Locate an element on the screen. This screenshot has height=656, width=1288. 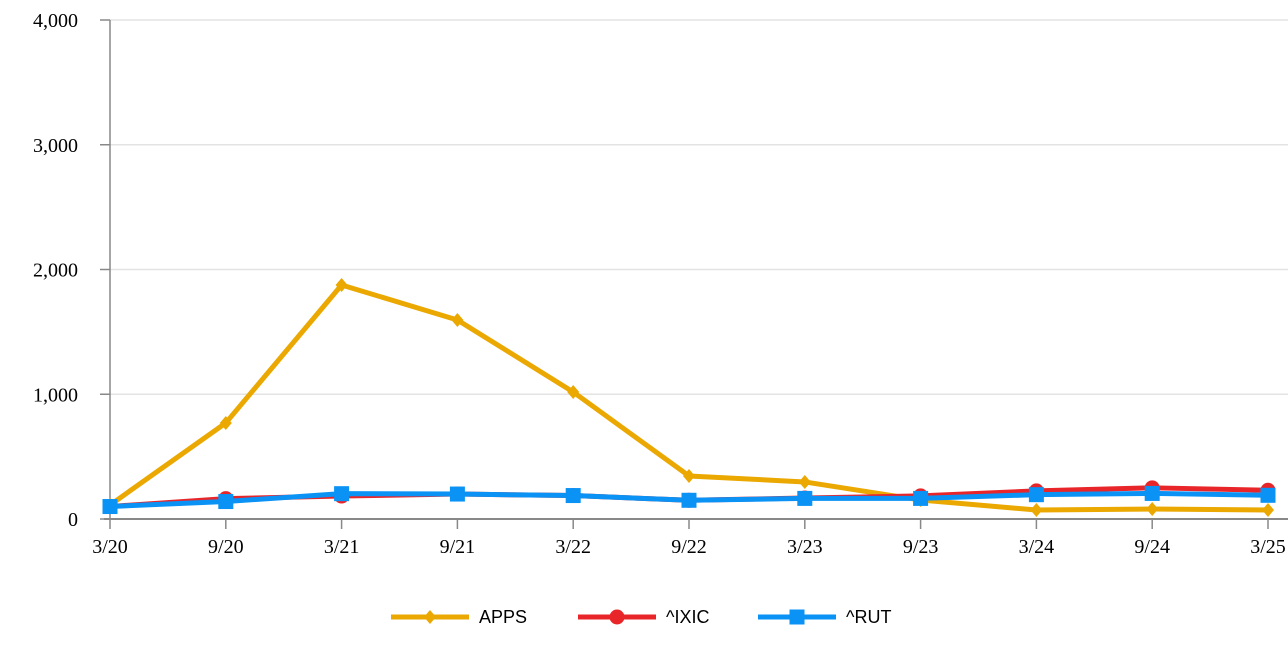
x-tick-label: 9/22 is located at coordinates (689, 547).